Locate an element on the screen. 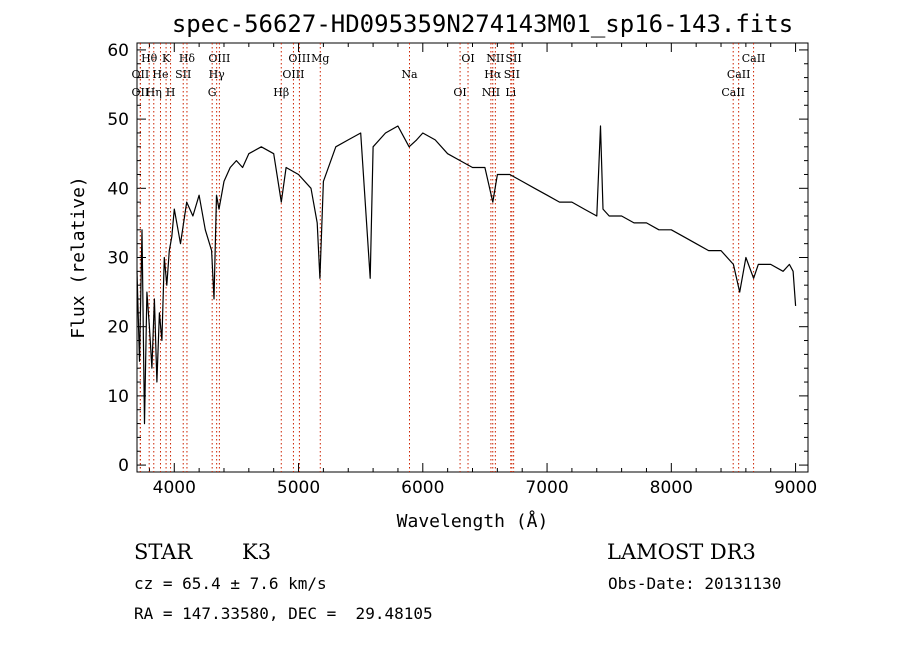  spectral-line-label: Hγ is located at coordinates (217, 74).